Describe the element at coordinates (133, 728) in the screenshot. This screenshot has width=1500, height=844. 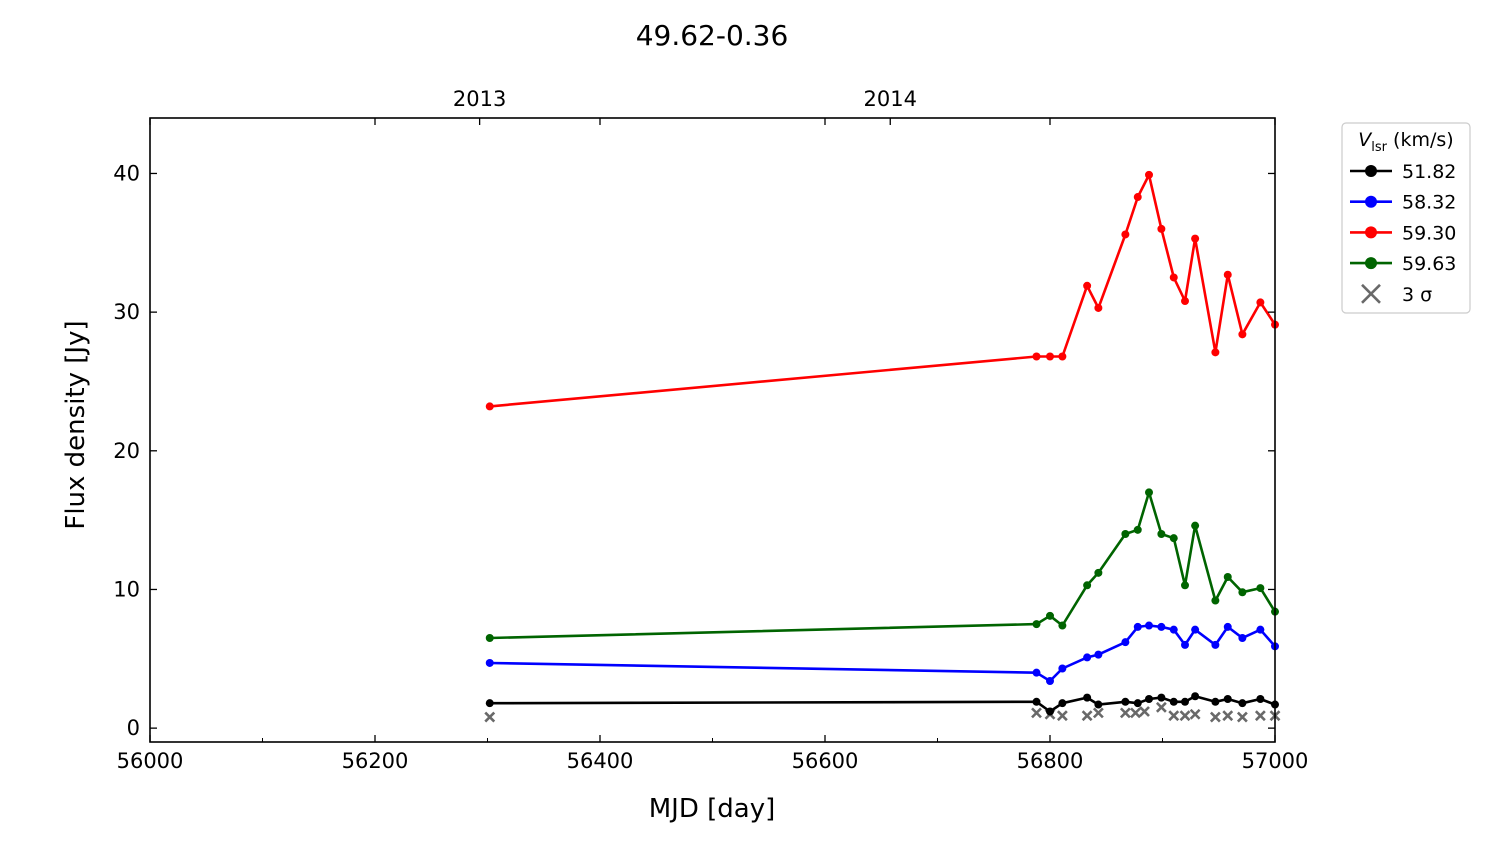
I see `y-tick-label: 0` at that location.